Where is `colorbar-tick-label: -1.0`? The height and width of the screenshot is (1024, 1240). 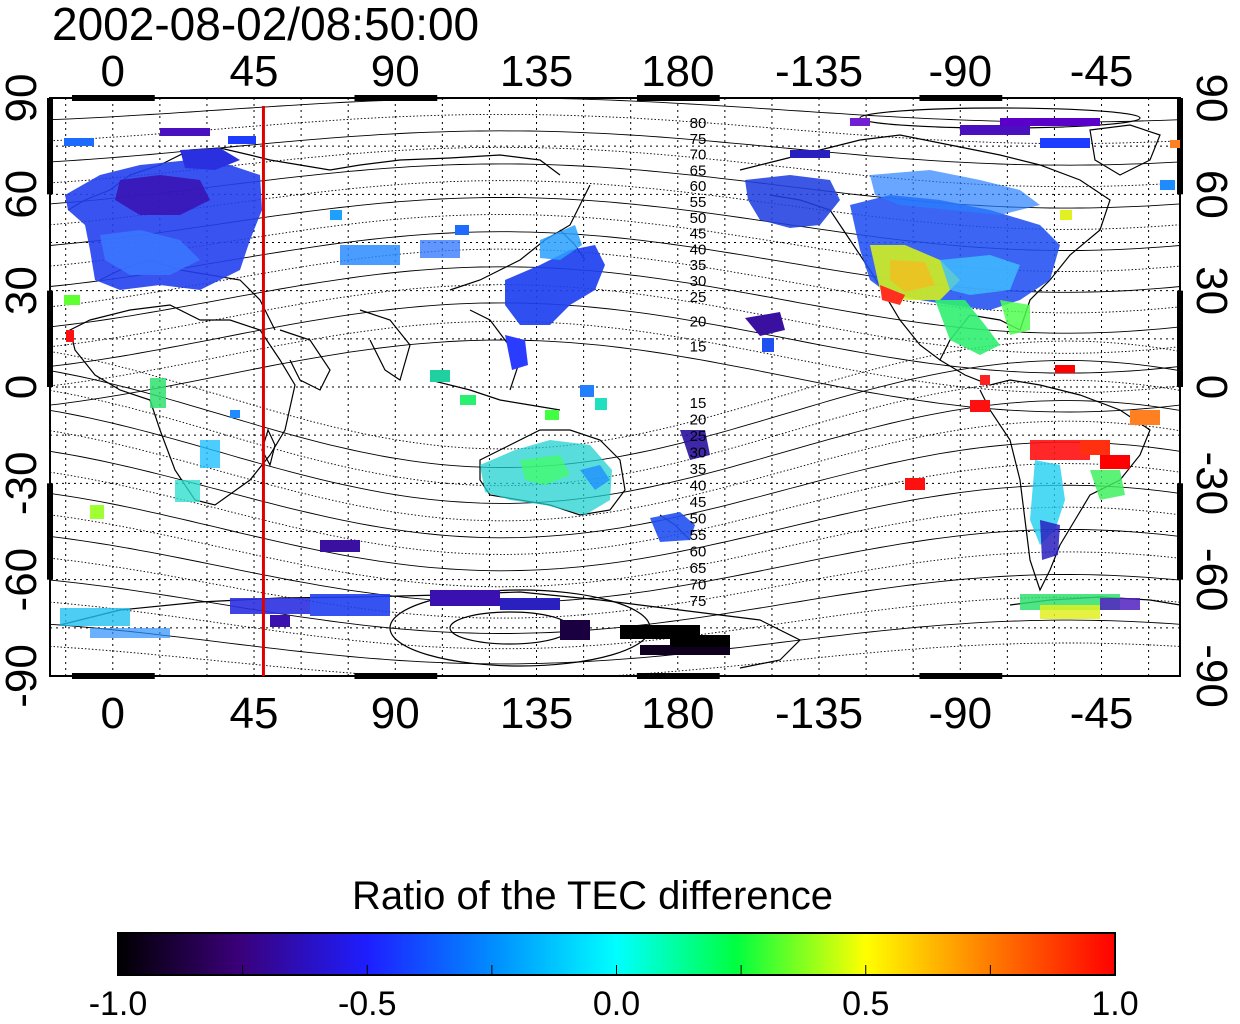
colorbar-tick-label: -1.0 is located at coordinates (118, 1004).